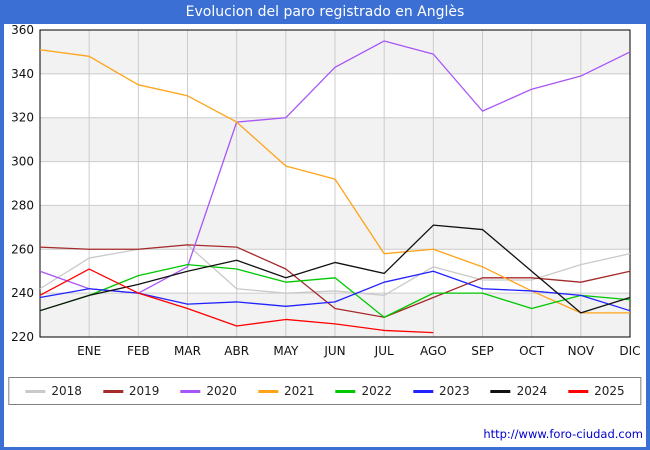 This screenshot has width=650, height=450. What do you see at coordinates (267, 391) in the screenshot?
I see `legend-swatch-2021` at bounding box center [267, 391].